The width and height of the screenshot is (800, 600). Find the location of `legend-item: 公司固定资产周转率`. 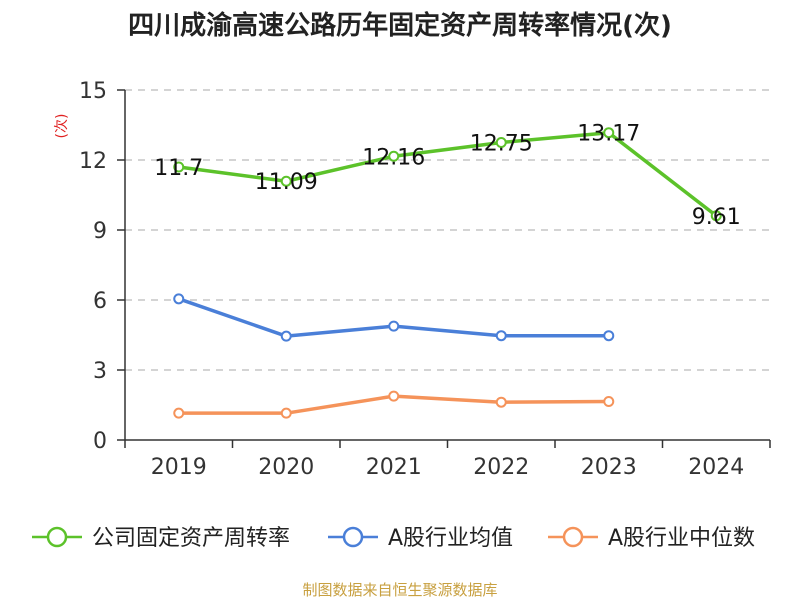

legend-item: 公司固定资产周转率 is located at coordinates (161, 538).